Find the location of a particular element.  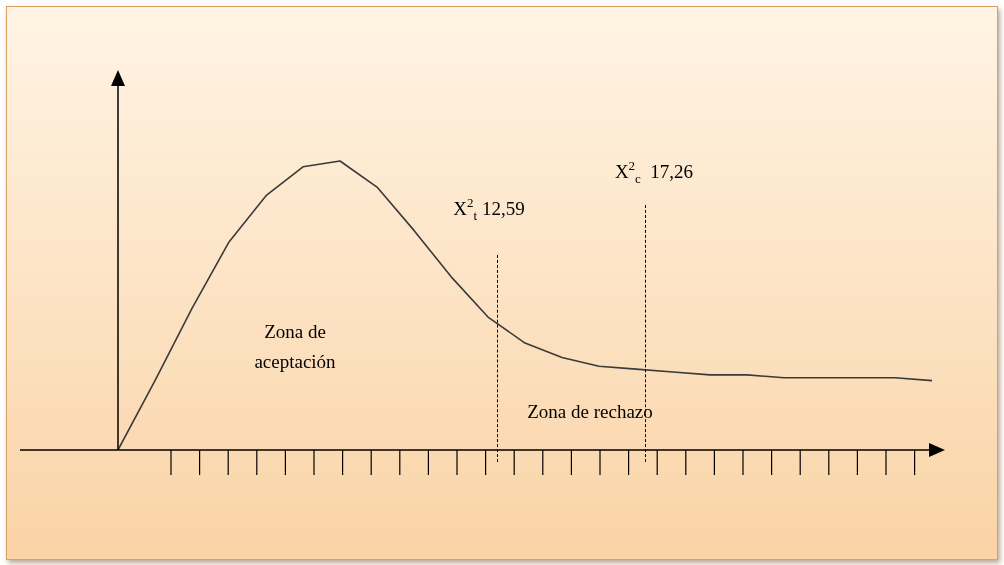

annotation: Zona de aceptación is located at coordinates (295, 346).